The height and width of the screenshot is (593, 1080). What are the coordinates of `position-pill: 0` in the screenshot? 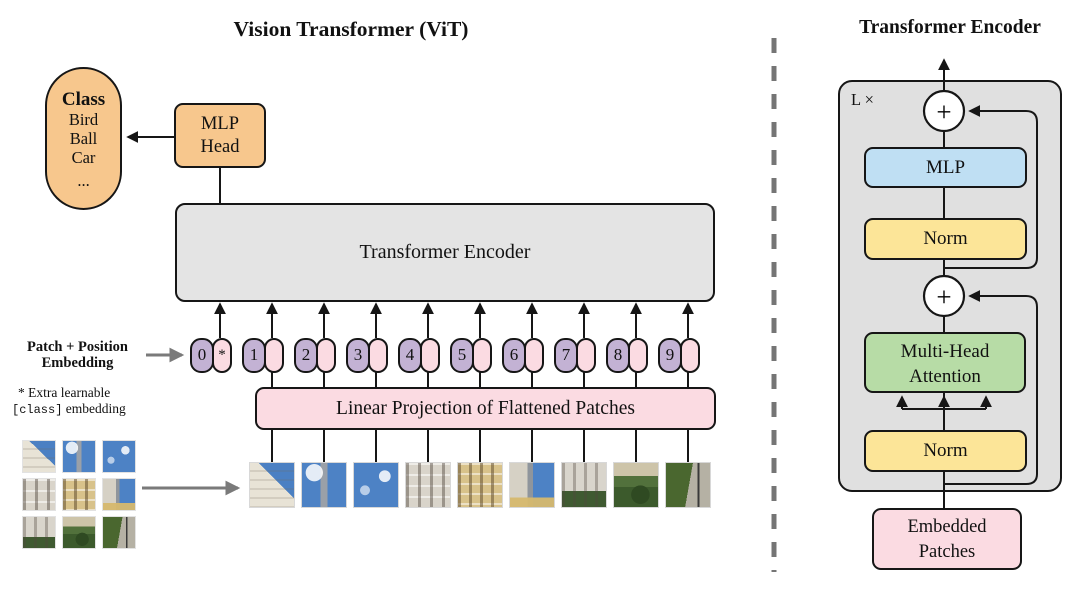 It's located at (202, 355).